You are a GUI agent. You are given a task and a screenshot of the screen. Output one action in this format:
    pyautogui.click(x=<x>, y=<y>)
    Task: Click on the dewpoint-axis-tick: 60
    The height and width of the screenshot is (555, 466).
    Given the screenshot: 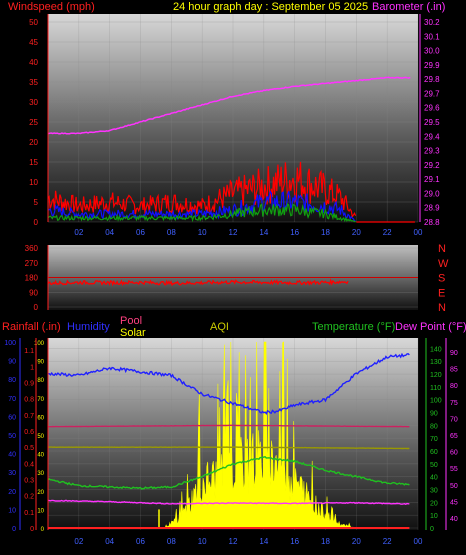 What is the action you would take?
    pyautogui.click(x=454, y=453)
    